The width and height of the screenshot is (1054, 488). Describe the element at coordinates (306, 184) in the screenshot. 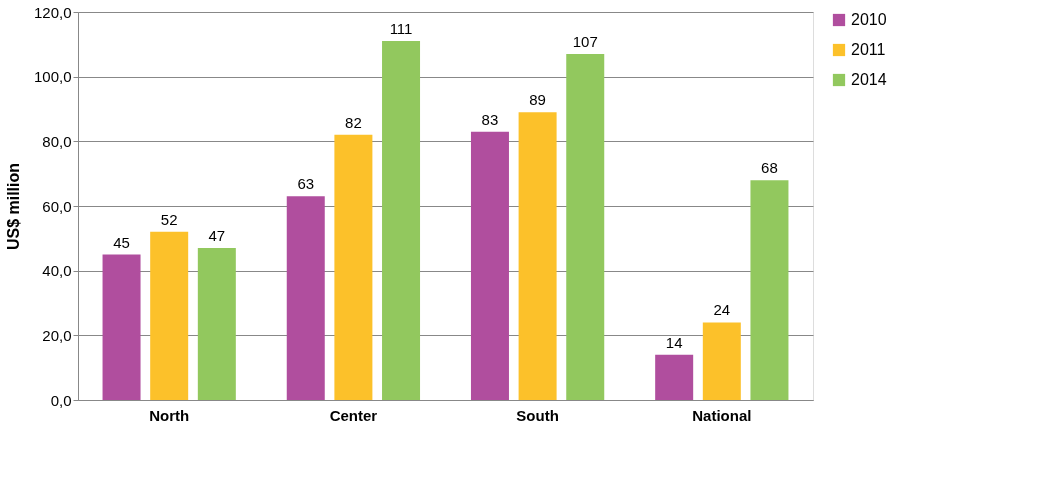

I see `data-label: 63` at that location.